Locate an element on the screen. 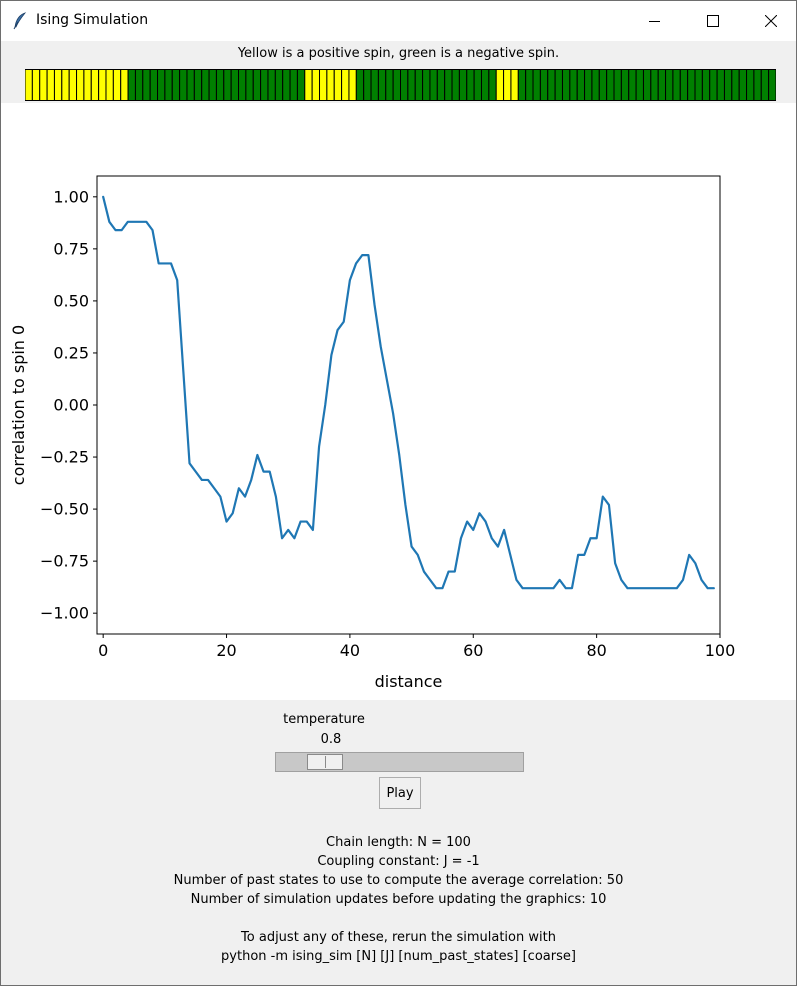 This screenshot has height=986, width=797. close-icon is located at coordinates (771, 21).